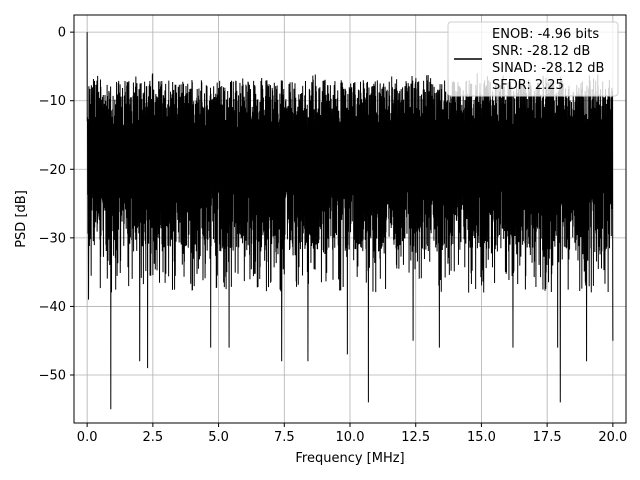  What do you see at coordinates (52, 238) in the screenshot?
I see `y-tick-label: −30` at bounding box center [52, 238].